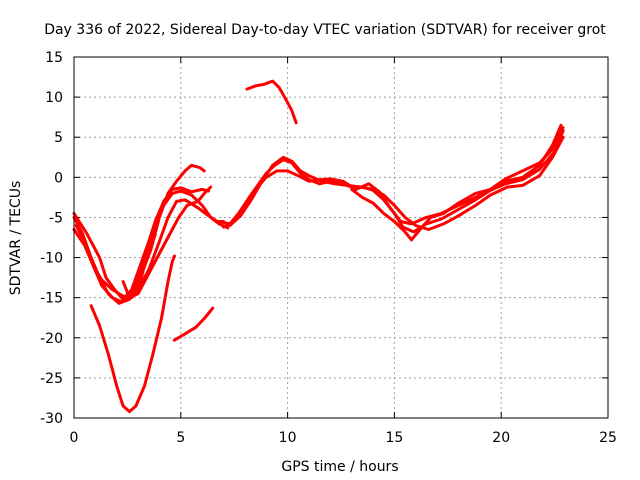  What do you see at coordinates (288, 438) in the screenshot?
I see `x-tick-label: 10` at bounding box center [288, 438].